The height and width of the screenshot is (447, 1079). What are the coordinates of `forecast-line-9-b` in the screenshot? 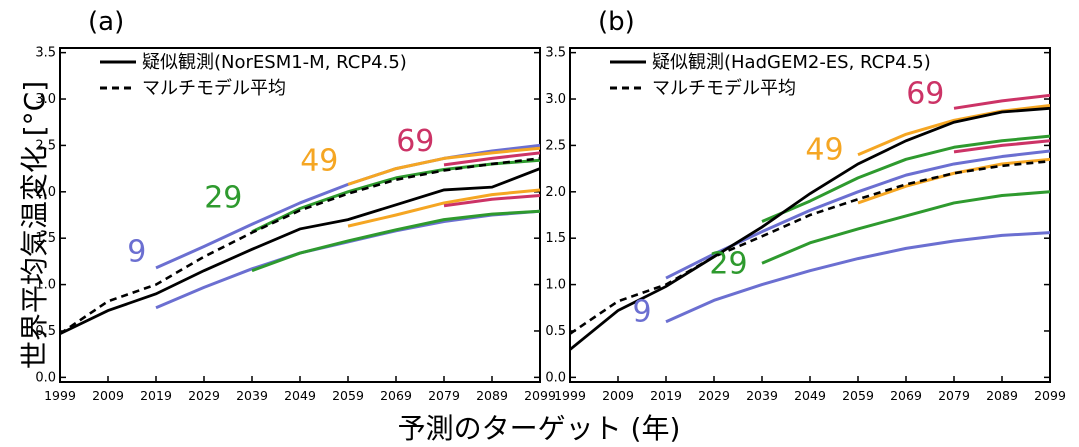 It's located at (857, 277).